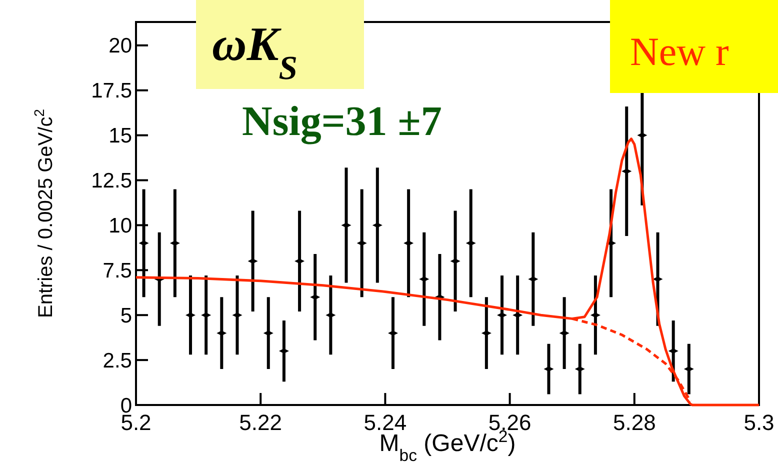 The height and width of the screenshot is (467, 778). What do you see at coordinates (111, 91) in the screenshot?
I see `y-tick-label: 17.5` at bounding box center [111, 91].